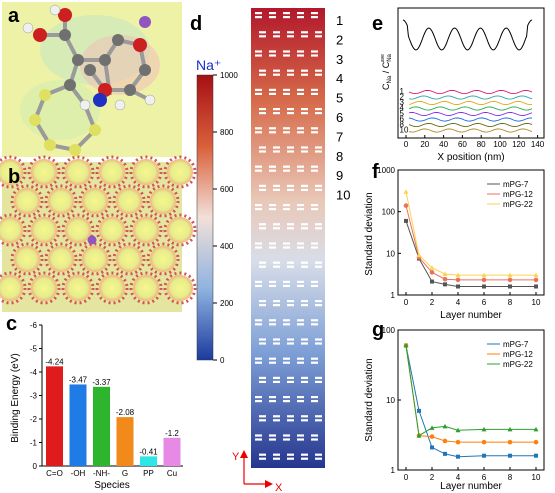 This screenshot has height=493, width=555. What do you see at coordinates (343, 195) in the screenshot?
I see `layer-number: 10` at bounding box center [343, 195].